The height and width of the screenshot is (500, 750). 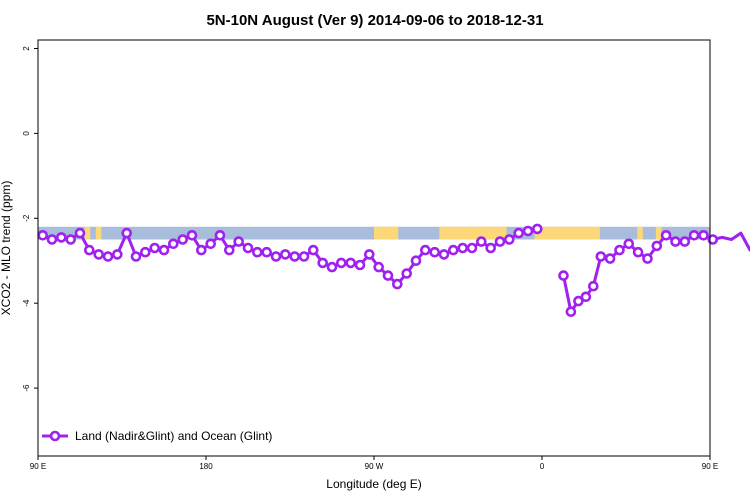 I want to click on y-axis: 2 0 -2 -4 -6, so click(x=30, y=219).